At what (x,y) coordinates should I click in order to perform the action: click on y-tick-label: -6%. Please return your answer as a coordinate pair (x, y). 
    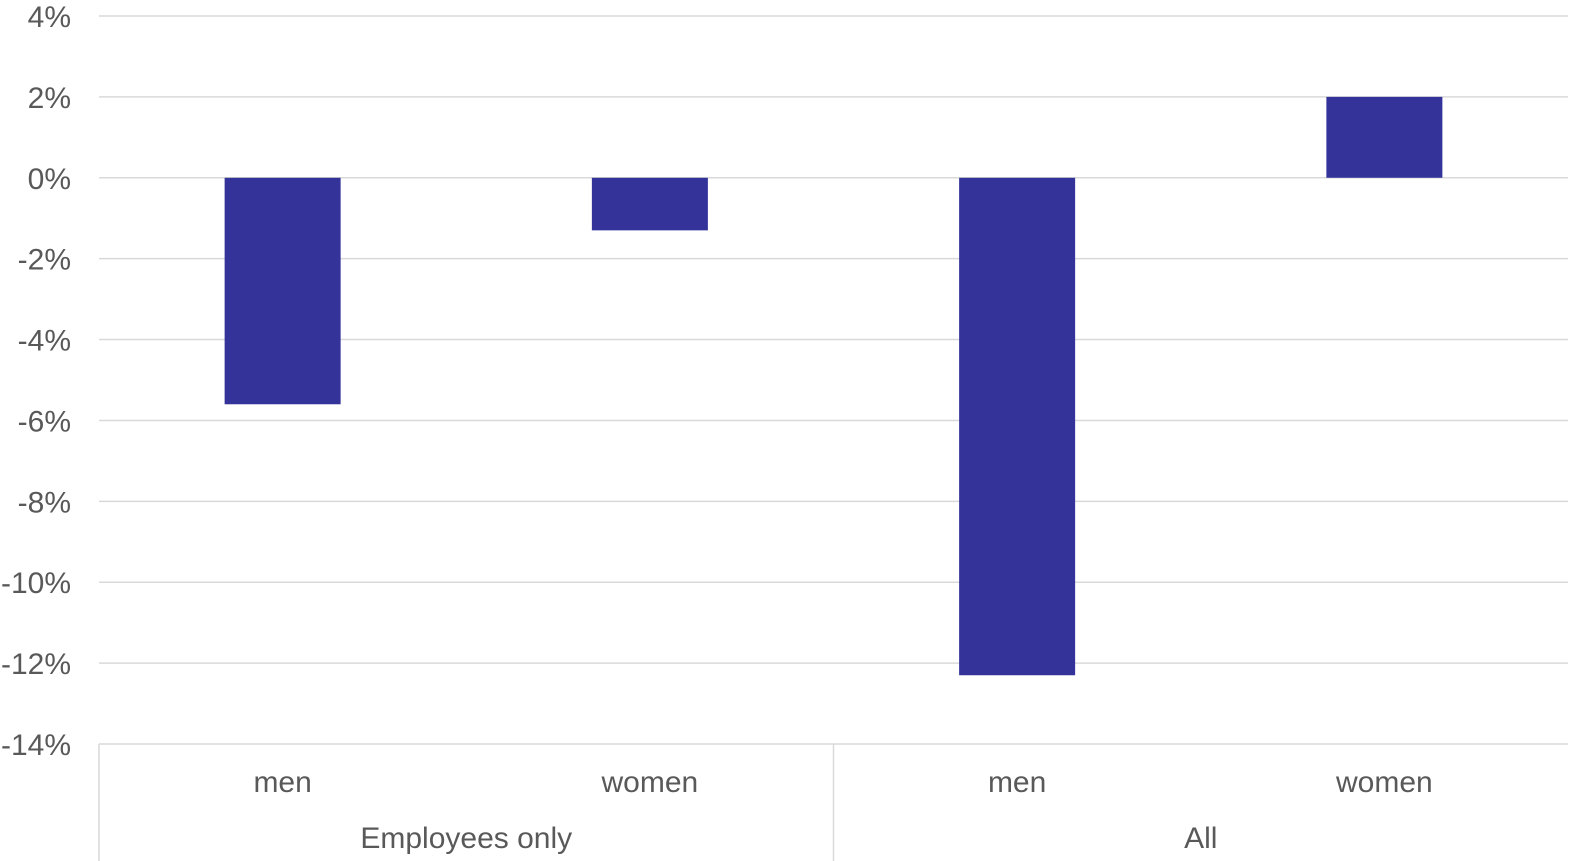
    Looking at the image, I should click on (44, 421).